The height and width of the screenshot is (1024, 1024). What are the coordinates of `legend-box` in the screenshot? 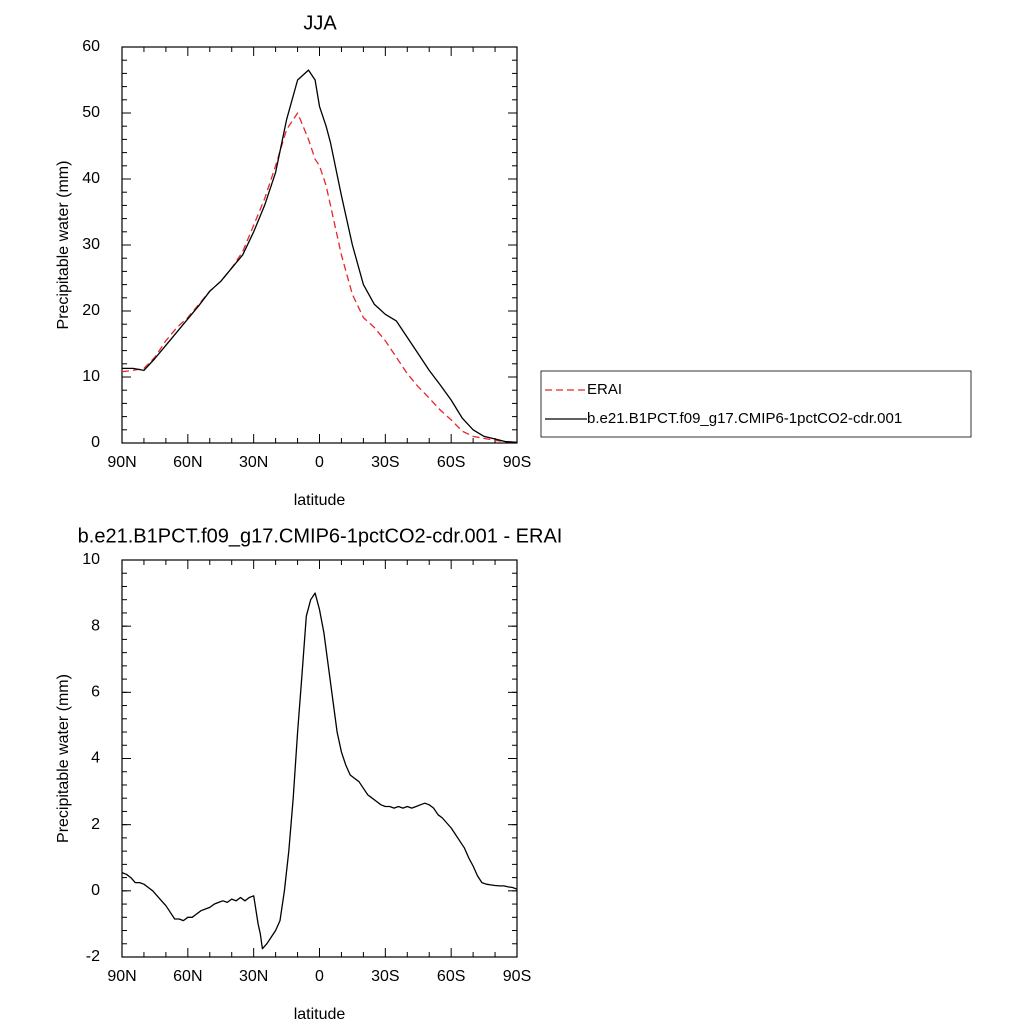 It's located at (756, 404).